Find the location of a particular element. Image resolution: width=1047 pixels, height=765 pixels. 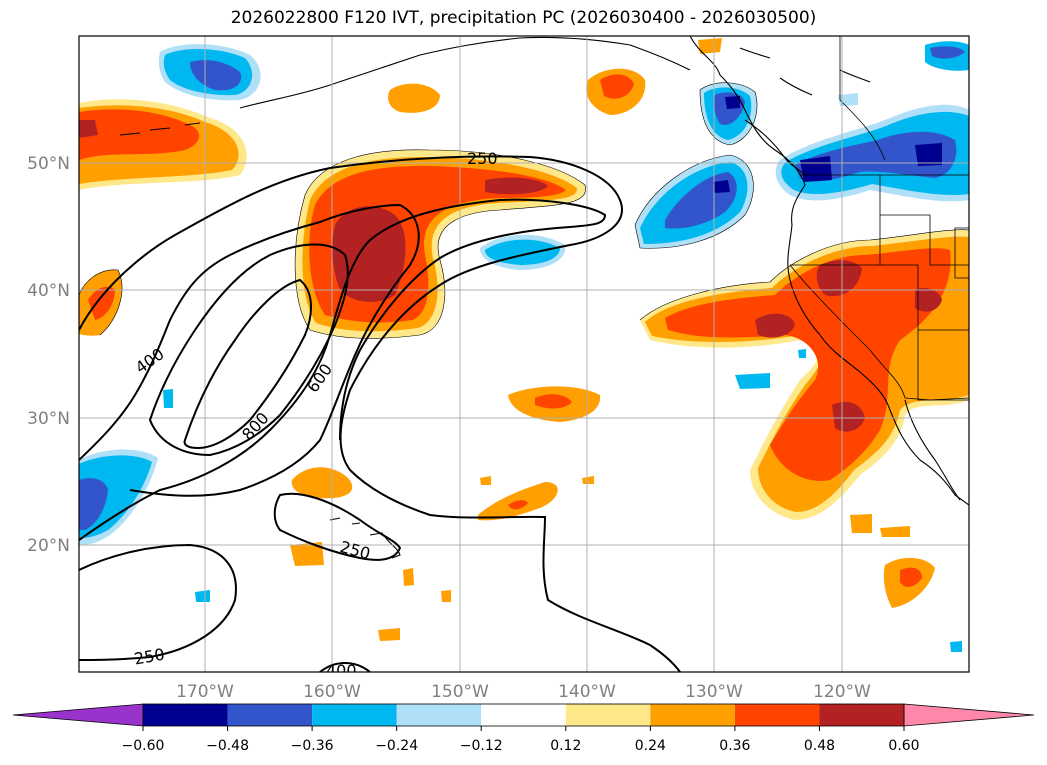

alaska-canada-border is located at coordinates (862, 98).